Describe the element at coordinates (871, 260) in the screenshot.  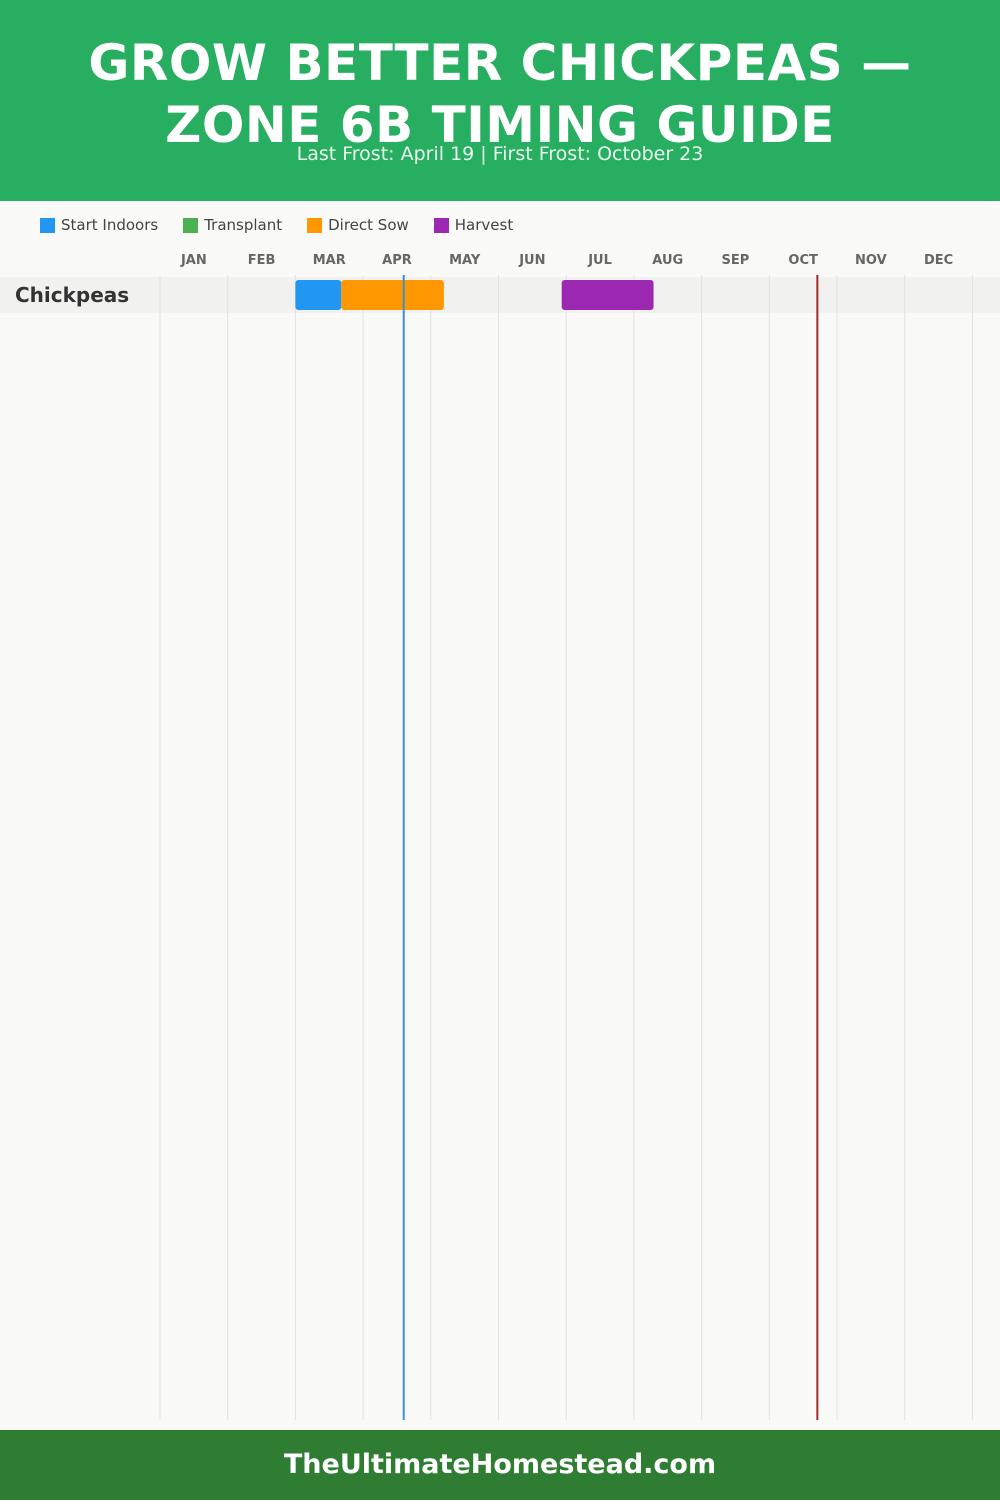
I see `month-label-nov: NOV` at that location.